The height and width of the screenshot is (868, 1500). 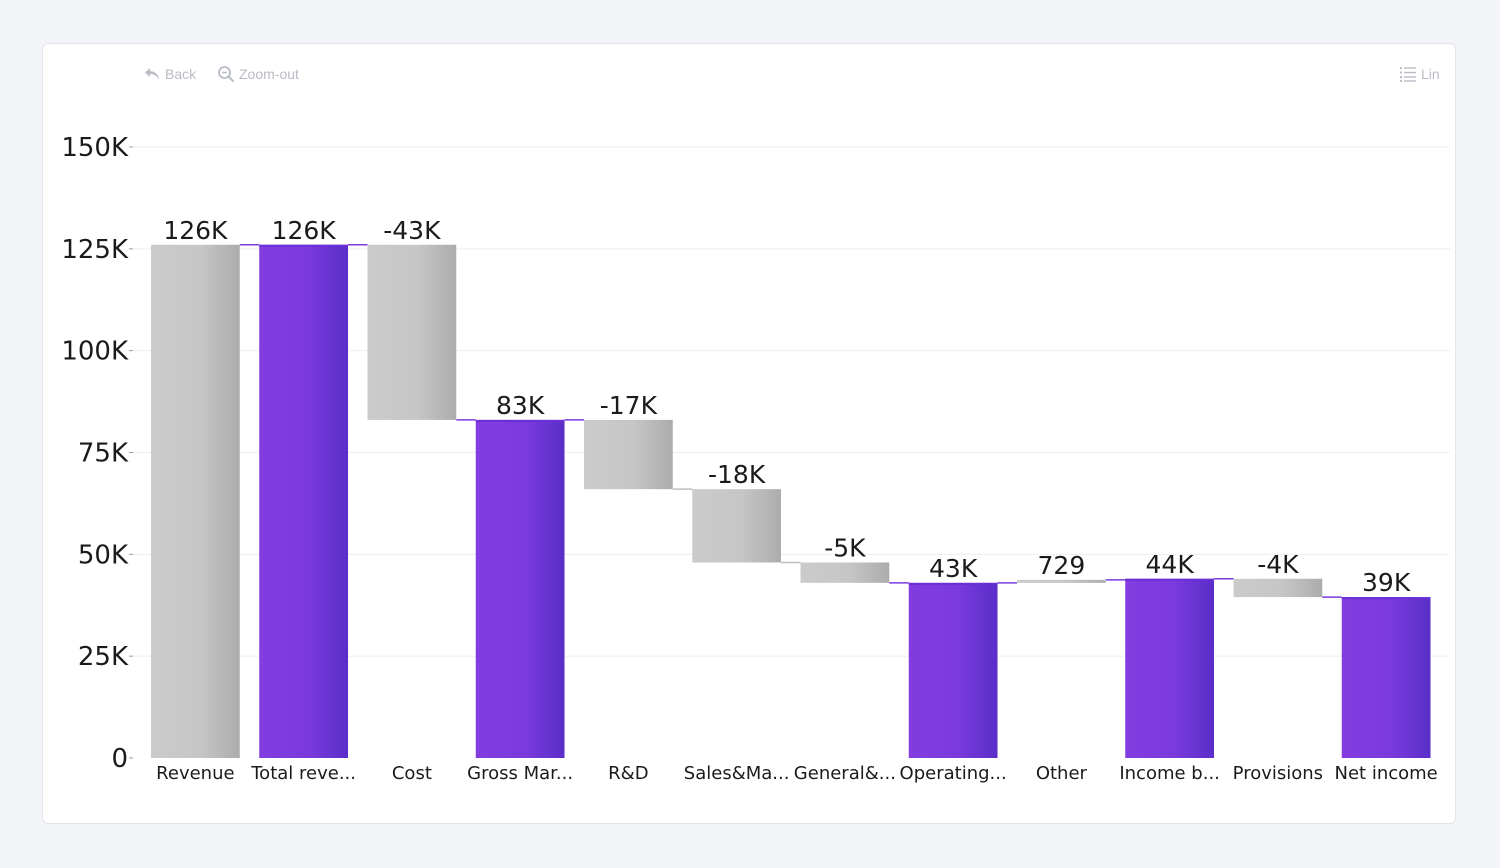 What do you see at coordinates (103, 657) in the screenshot?
I see `y-tick-label: 25K` at bounding box center [103, 657].